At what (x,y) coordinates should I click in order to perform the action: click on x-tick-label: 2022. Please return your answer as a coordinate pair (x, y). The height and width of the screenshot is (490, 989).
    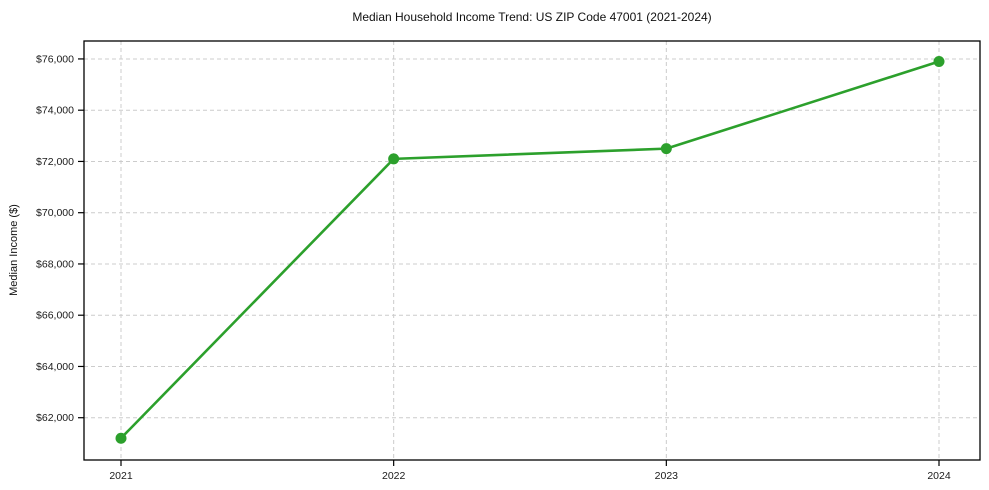
    Looking at the image, I should click on (394, 476).